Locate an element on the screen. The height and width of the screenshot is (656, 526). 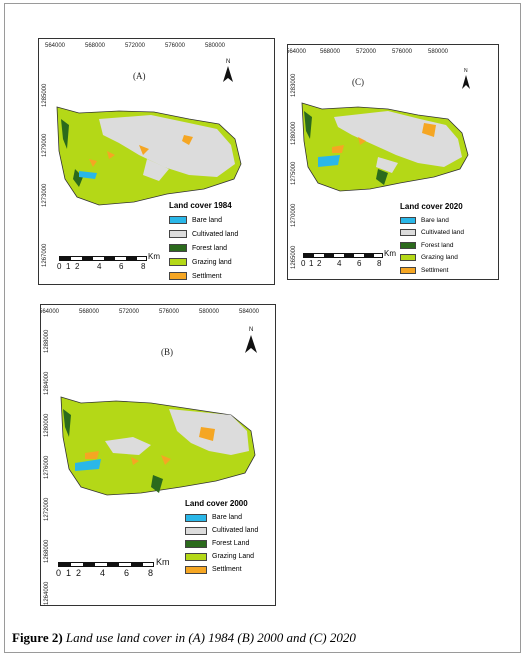
map-a-scale-bar: Km 0 1 2 4 6 8 is located at coordinates (112, 264).